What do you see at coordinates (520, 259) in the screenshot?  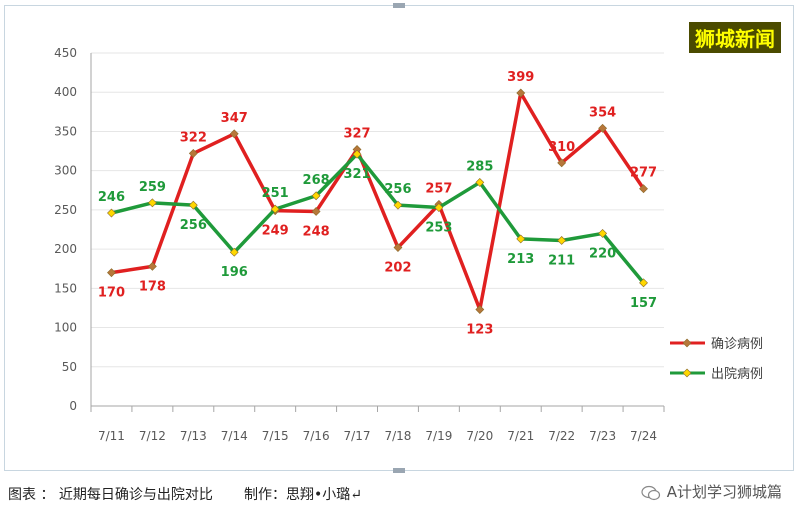 I see `data-label-discharged: 213` at bounding box center [520, 259].